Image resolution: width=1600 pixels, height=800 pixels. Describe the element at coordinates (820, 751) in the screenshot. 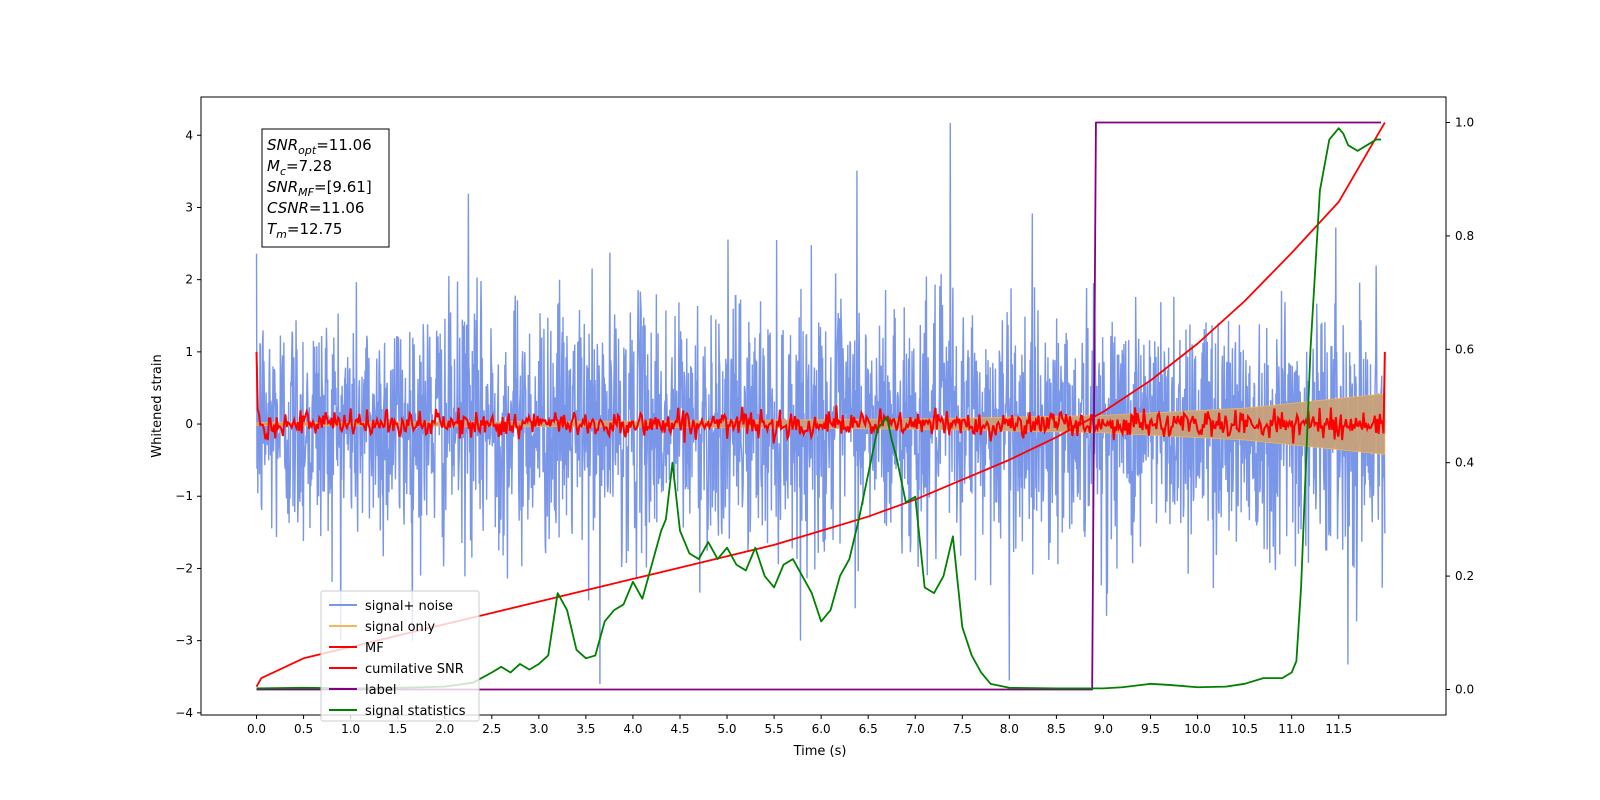

I see `x-axis-label: Time (s)` at that location.